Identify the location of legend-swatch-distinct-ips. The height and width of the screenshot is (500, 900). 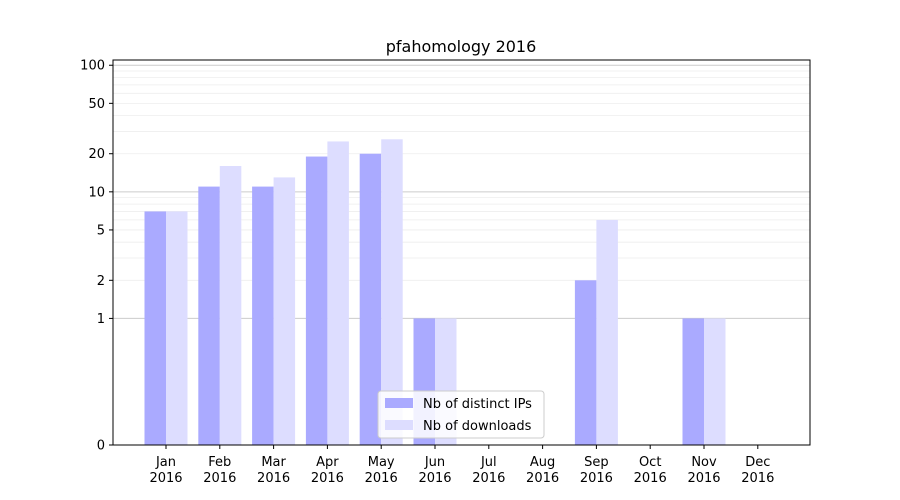
(399, 403).